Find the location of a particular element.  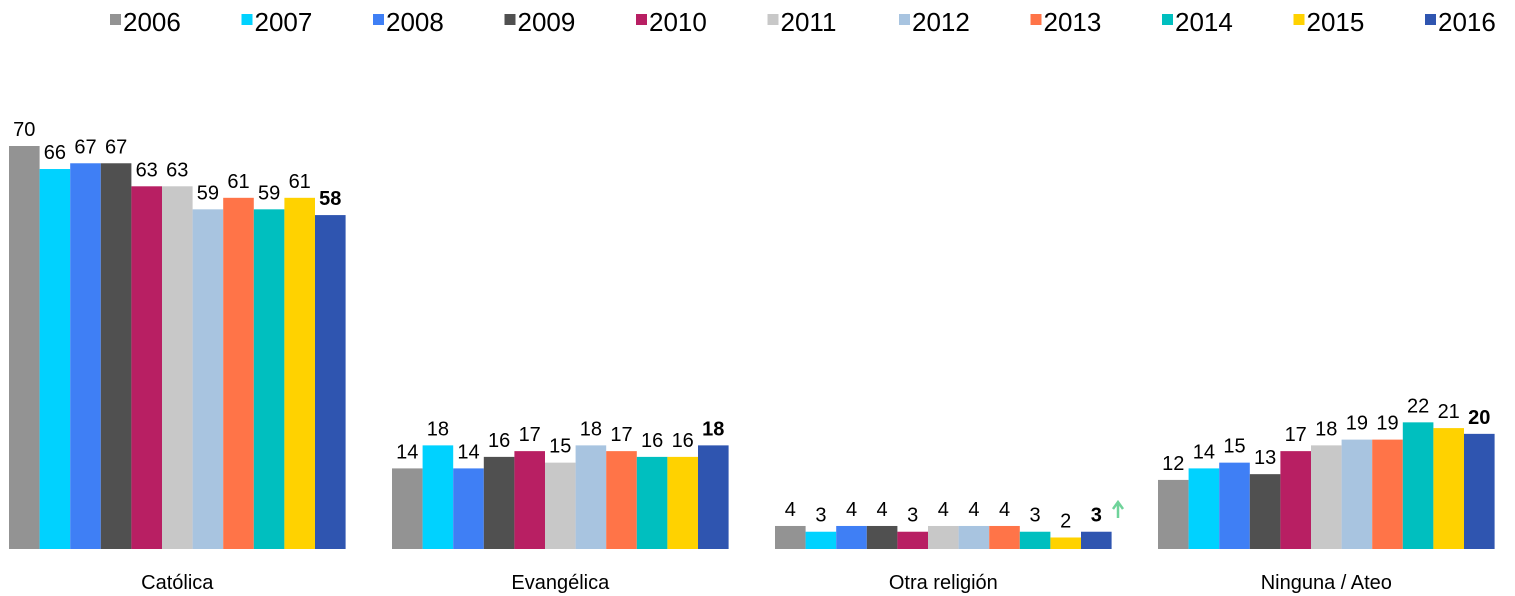

x-tick-label: Otra religión is located at coordinates (943, 583).